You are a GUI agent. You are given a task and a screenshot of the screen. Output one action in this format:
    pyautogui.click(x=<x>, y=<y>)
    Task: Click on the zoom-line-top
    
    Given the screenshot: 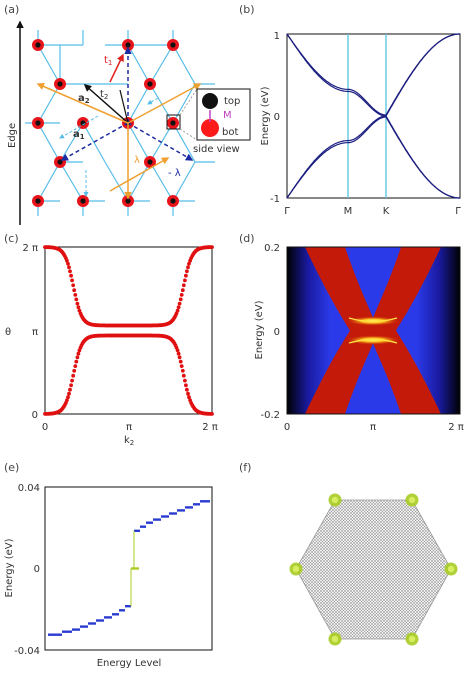 What is the action you would take?
    pyautogui.click(x=188, y=102)
    